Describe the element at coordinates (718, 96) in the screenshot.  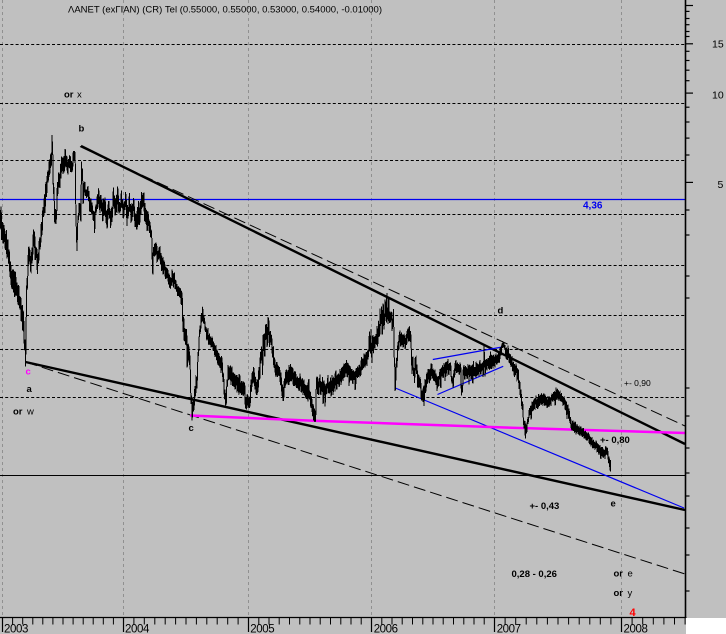
I see `svg-text: 10` at that location.